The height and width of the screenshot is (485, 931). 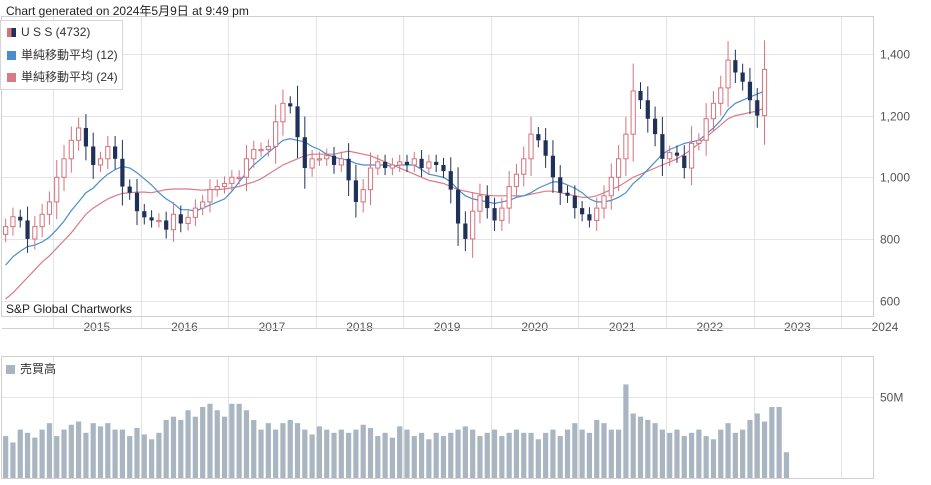 What do you see at coordinates (97, 327) in the screenshot?
I see `year-tick-label: 2015` at bounding box center [97, 327].